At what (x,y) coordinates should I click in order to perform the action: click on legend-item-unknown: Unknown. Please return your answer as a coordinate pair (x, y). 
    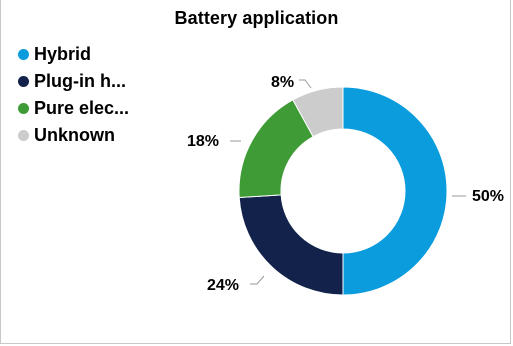
    Looking at the image, I should click on (73, 135).